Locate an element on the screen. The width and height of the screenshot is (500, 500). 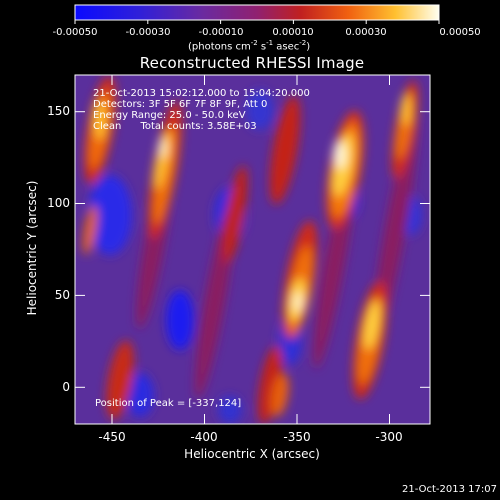
colorbar is located at coordinates (257, 12).